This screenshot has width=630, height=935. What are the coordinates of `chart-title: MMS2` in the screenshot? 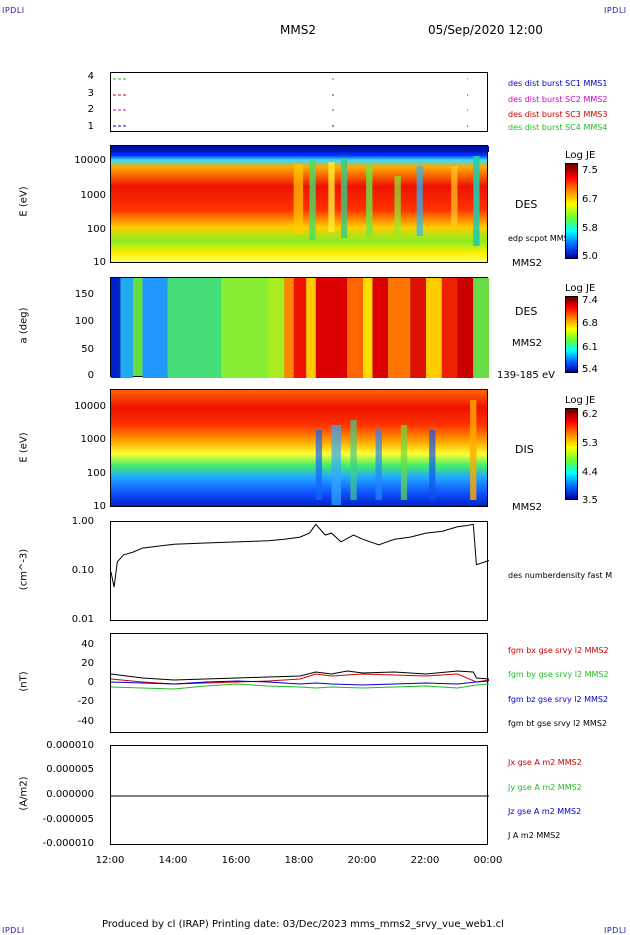 It's located at (298, 30).